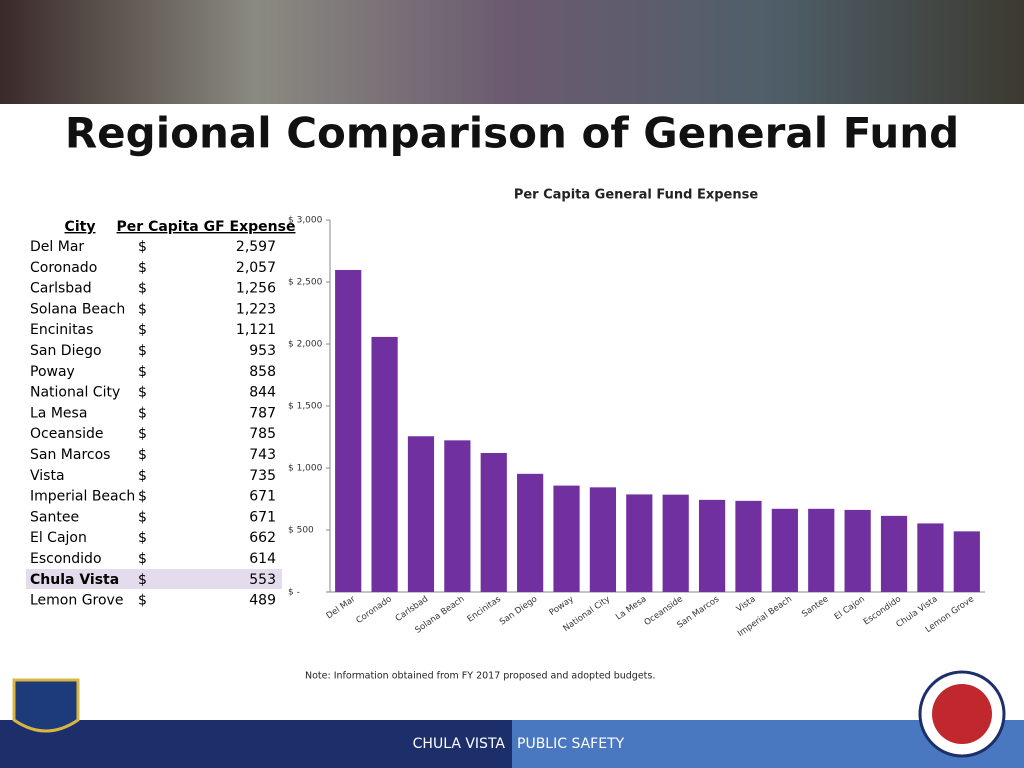 This screenshot has height=768, width=1024. I want to click on table-cell: La Mesa, so click(58, 413).